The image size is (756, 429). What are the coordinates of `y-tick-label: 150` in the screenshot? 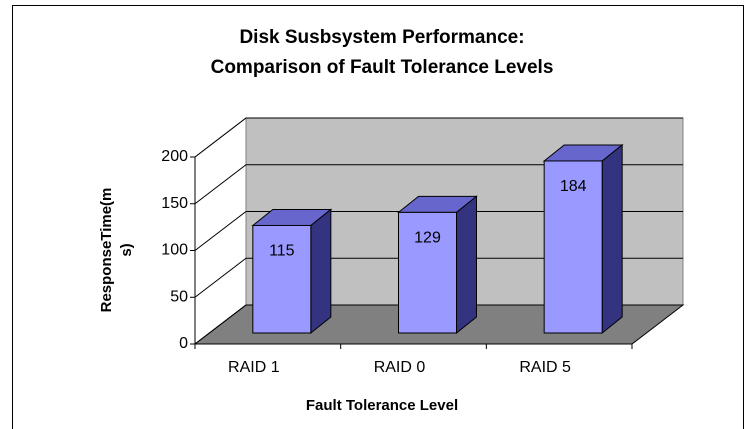 It's located at (174, 203).